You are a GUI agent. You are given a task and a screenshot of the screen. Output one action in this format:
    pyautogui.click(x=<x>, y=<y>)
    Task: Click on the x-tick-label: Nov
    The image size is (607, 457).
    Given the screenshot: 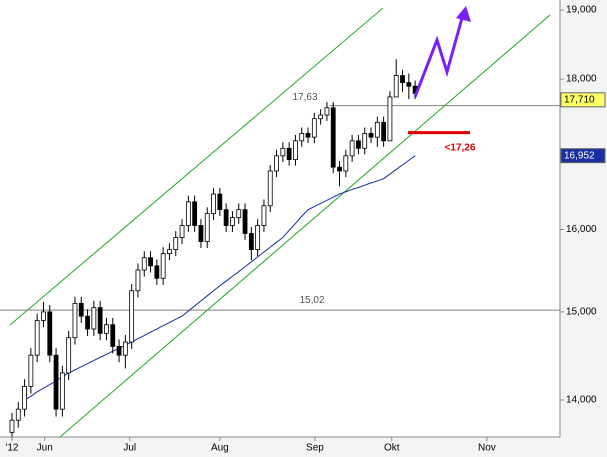 What is the action you would take?
    pyautogui.click(x=487, y=448)
    